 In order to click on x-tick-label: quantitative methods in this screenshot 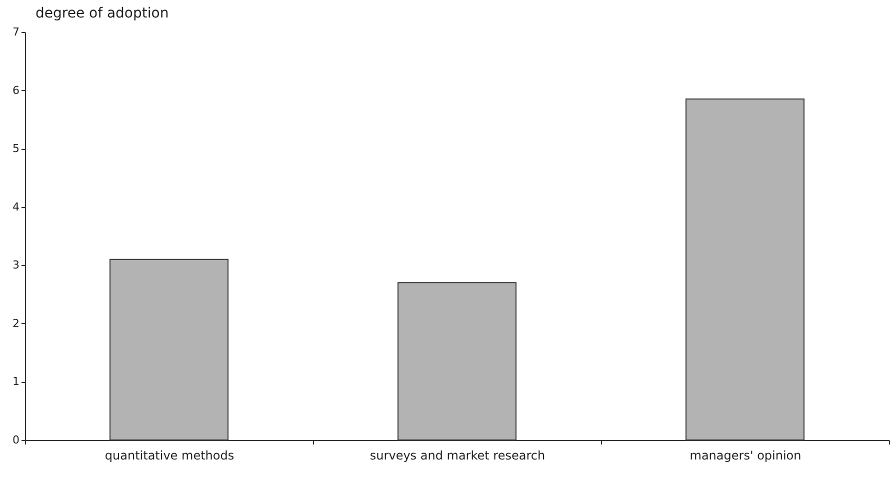, I will do `click(169, 455)`.